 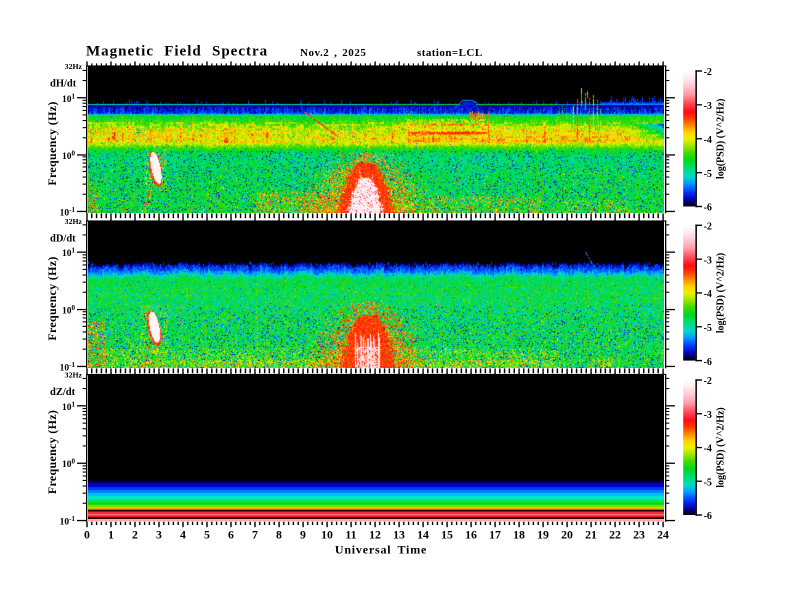 What do you see at coordinates (639, 535) in the screenshot?
I see `svg-text: 23` at bounding box center [639, 535].